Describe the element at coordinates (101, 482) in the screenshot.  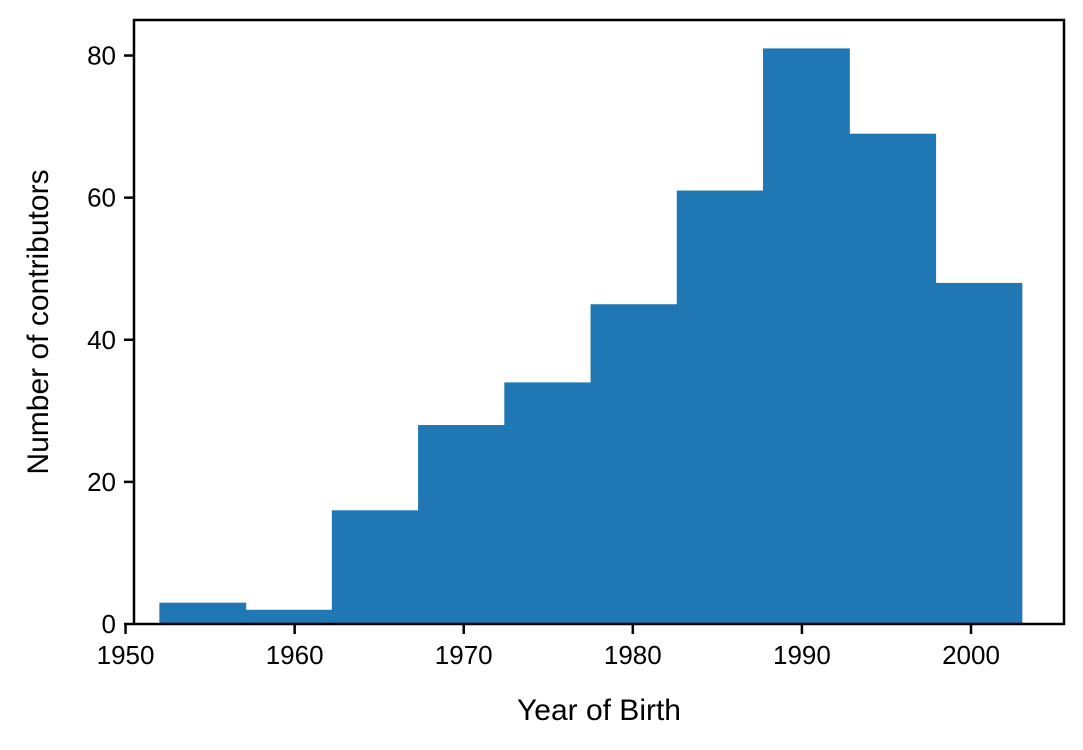
I see `y-tick-label: 20` at that location.